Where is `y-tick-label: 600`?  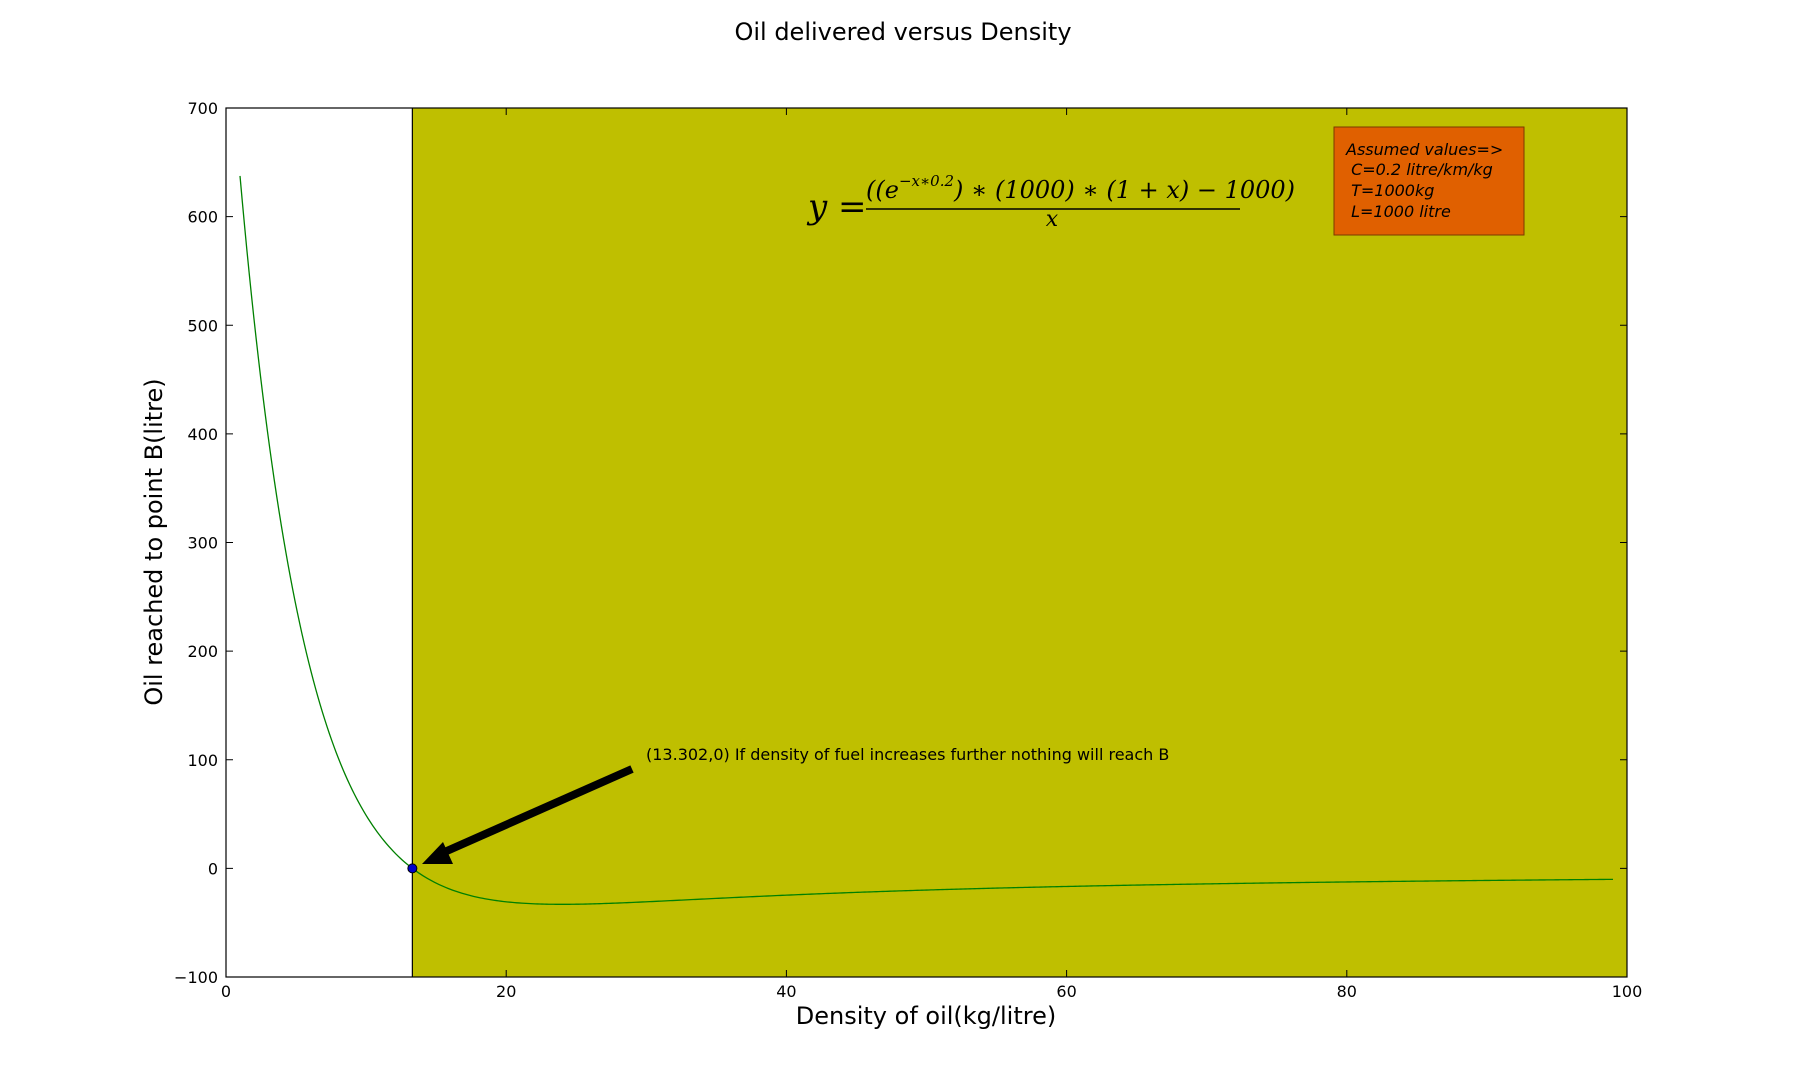
y-tick-label: 600 is located at coordinates (202, 217).